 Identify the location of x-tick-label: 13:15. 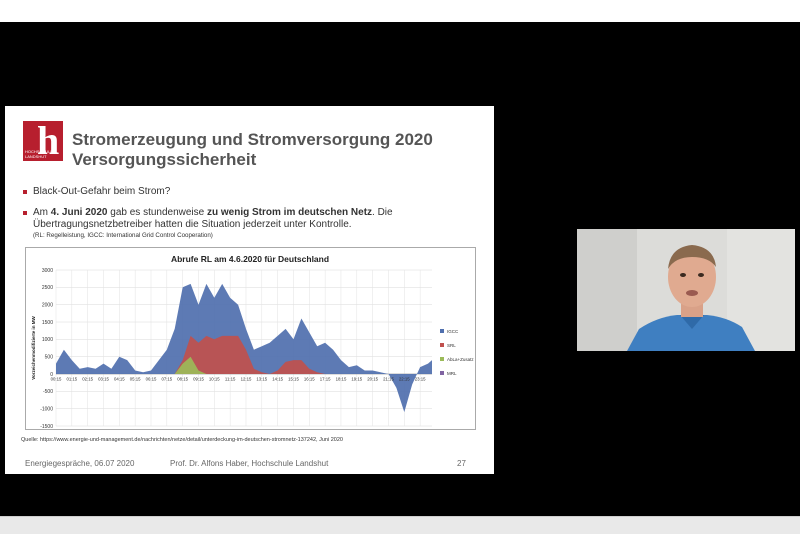
(261, 379).